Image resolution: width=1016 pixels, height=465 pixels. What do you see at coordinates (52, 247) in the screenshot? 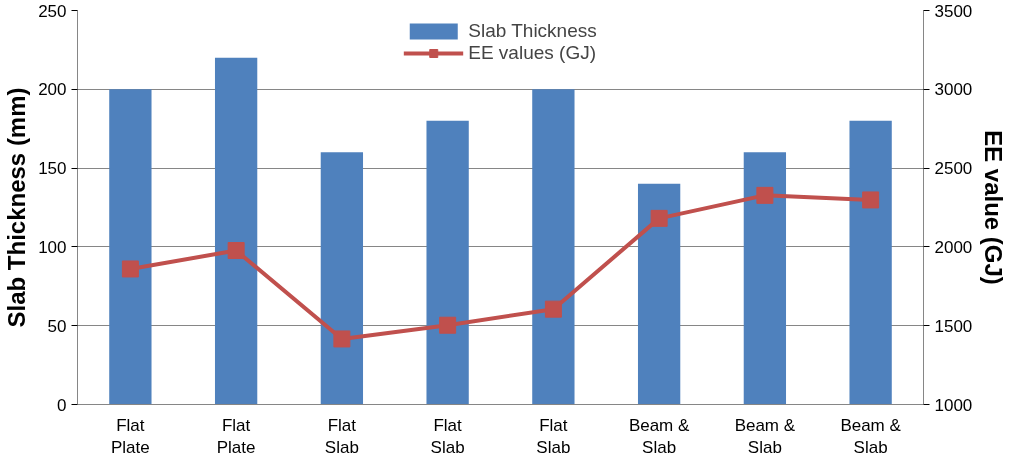
I see `y-tick-label: 100` at bounding box center [52, 247].